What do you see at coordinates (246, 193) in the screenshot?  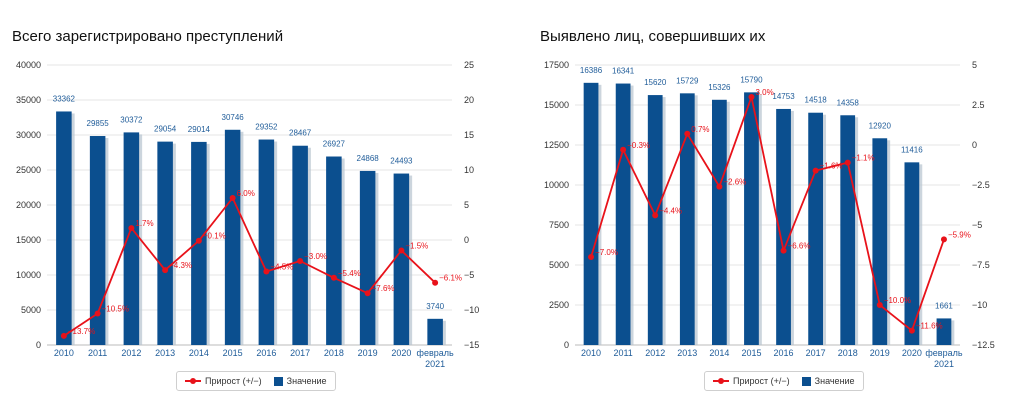 I see `growth-label: 6.0%` at bounding box center [246, 193].